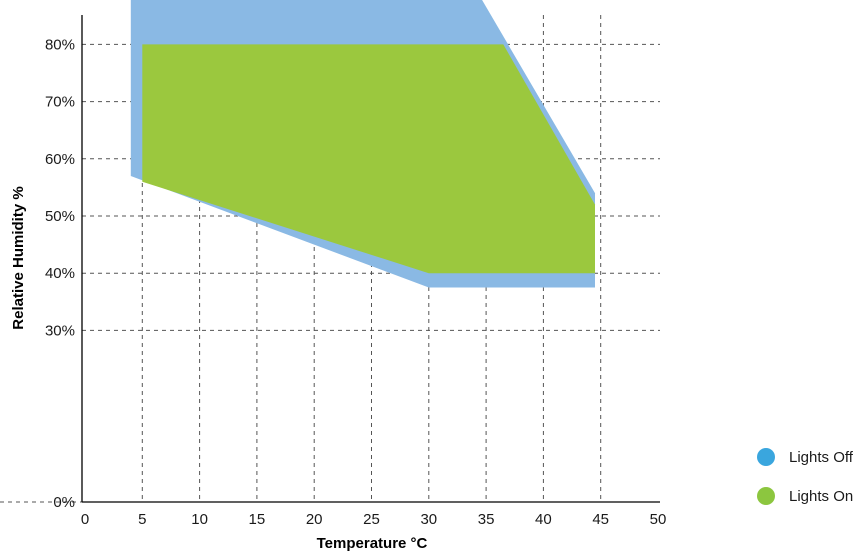 This screenshot has height=556, width=867. I want to click on x-axis-title: Temperature °C, so click(372, 543).